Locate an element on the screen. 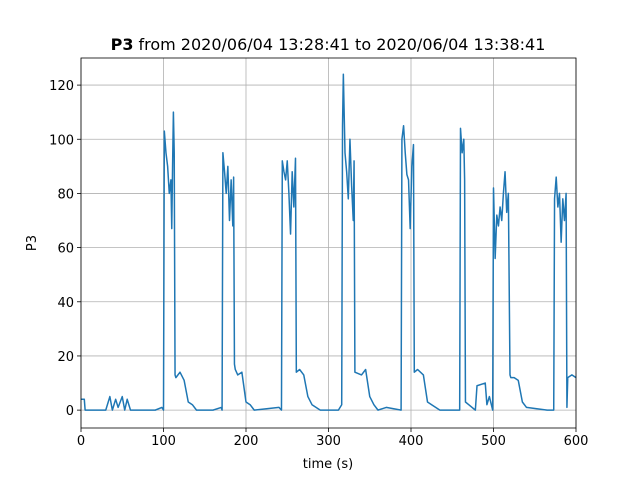 The width and height of the screenshot is (640, 480). x-tick-label: 300 is located at coordinates (328, 441).